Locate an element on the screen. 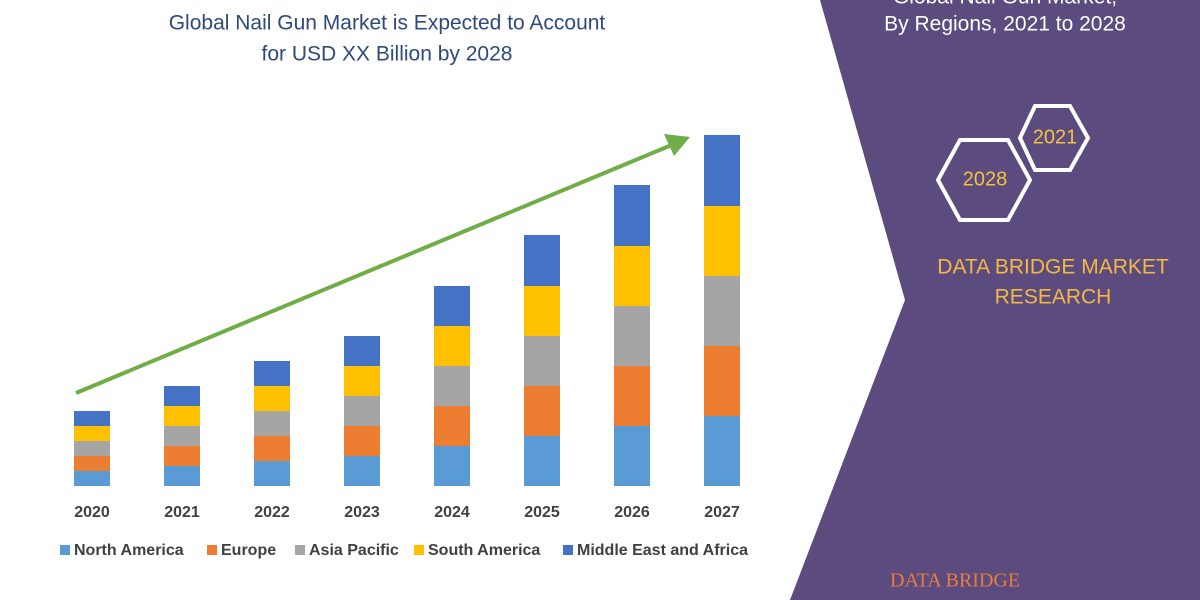 This screenshot has width=1200, height=600. x-tick-label: 2024 is located at coordinates (452, 512).